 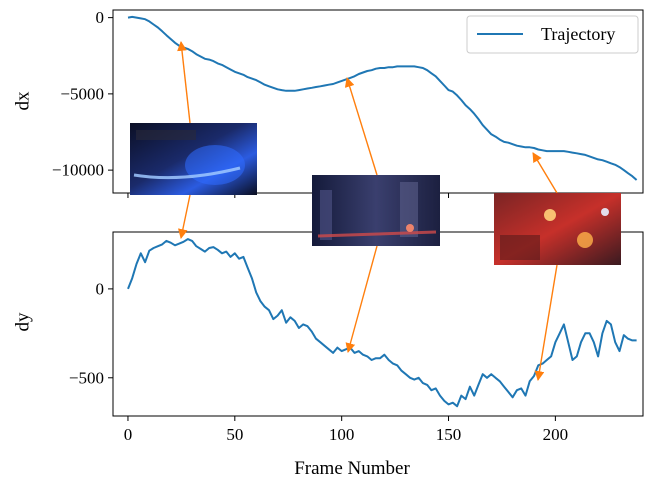 I want to click on dy-y-axis-label: dy, so click(x=22, y=322).